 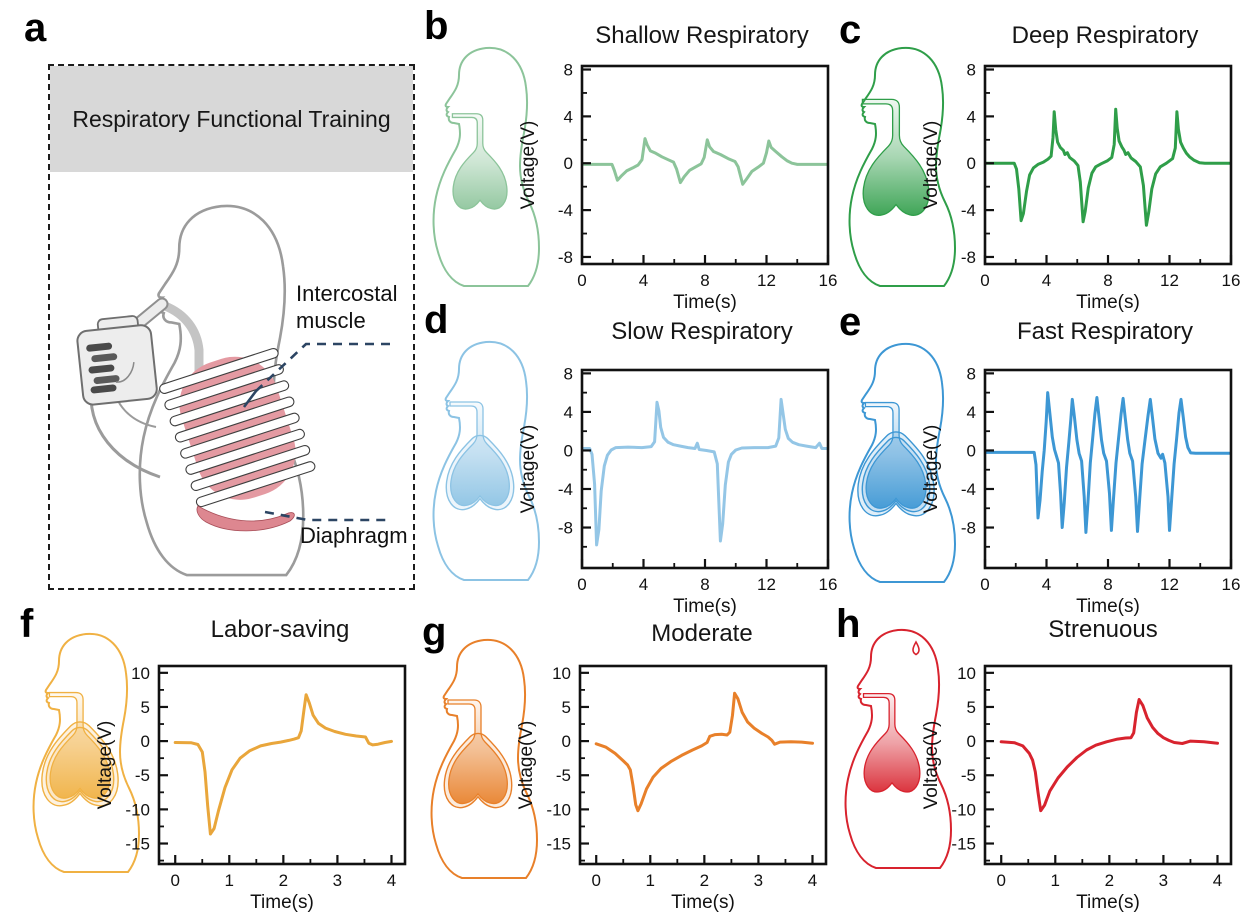 I want to click on panel-label-e: e, so click(x=850, y=322).